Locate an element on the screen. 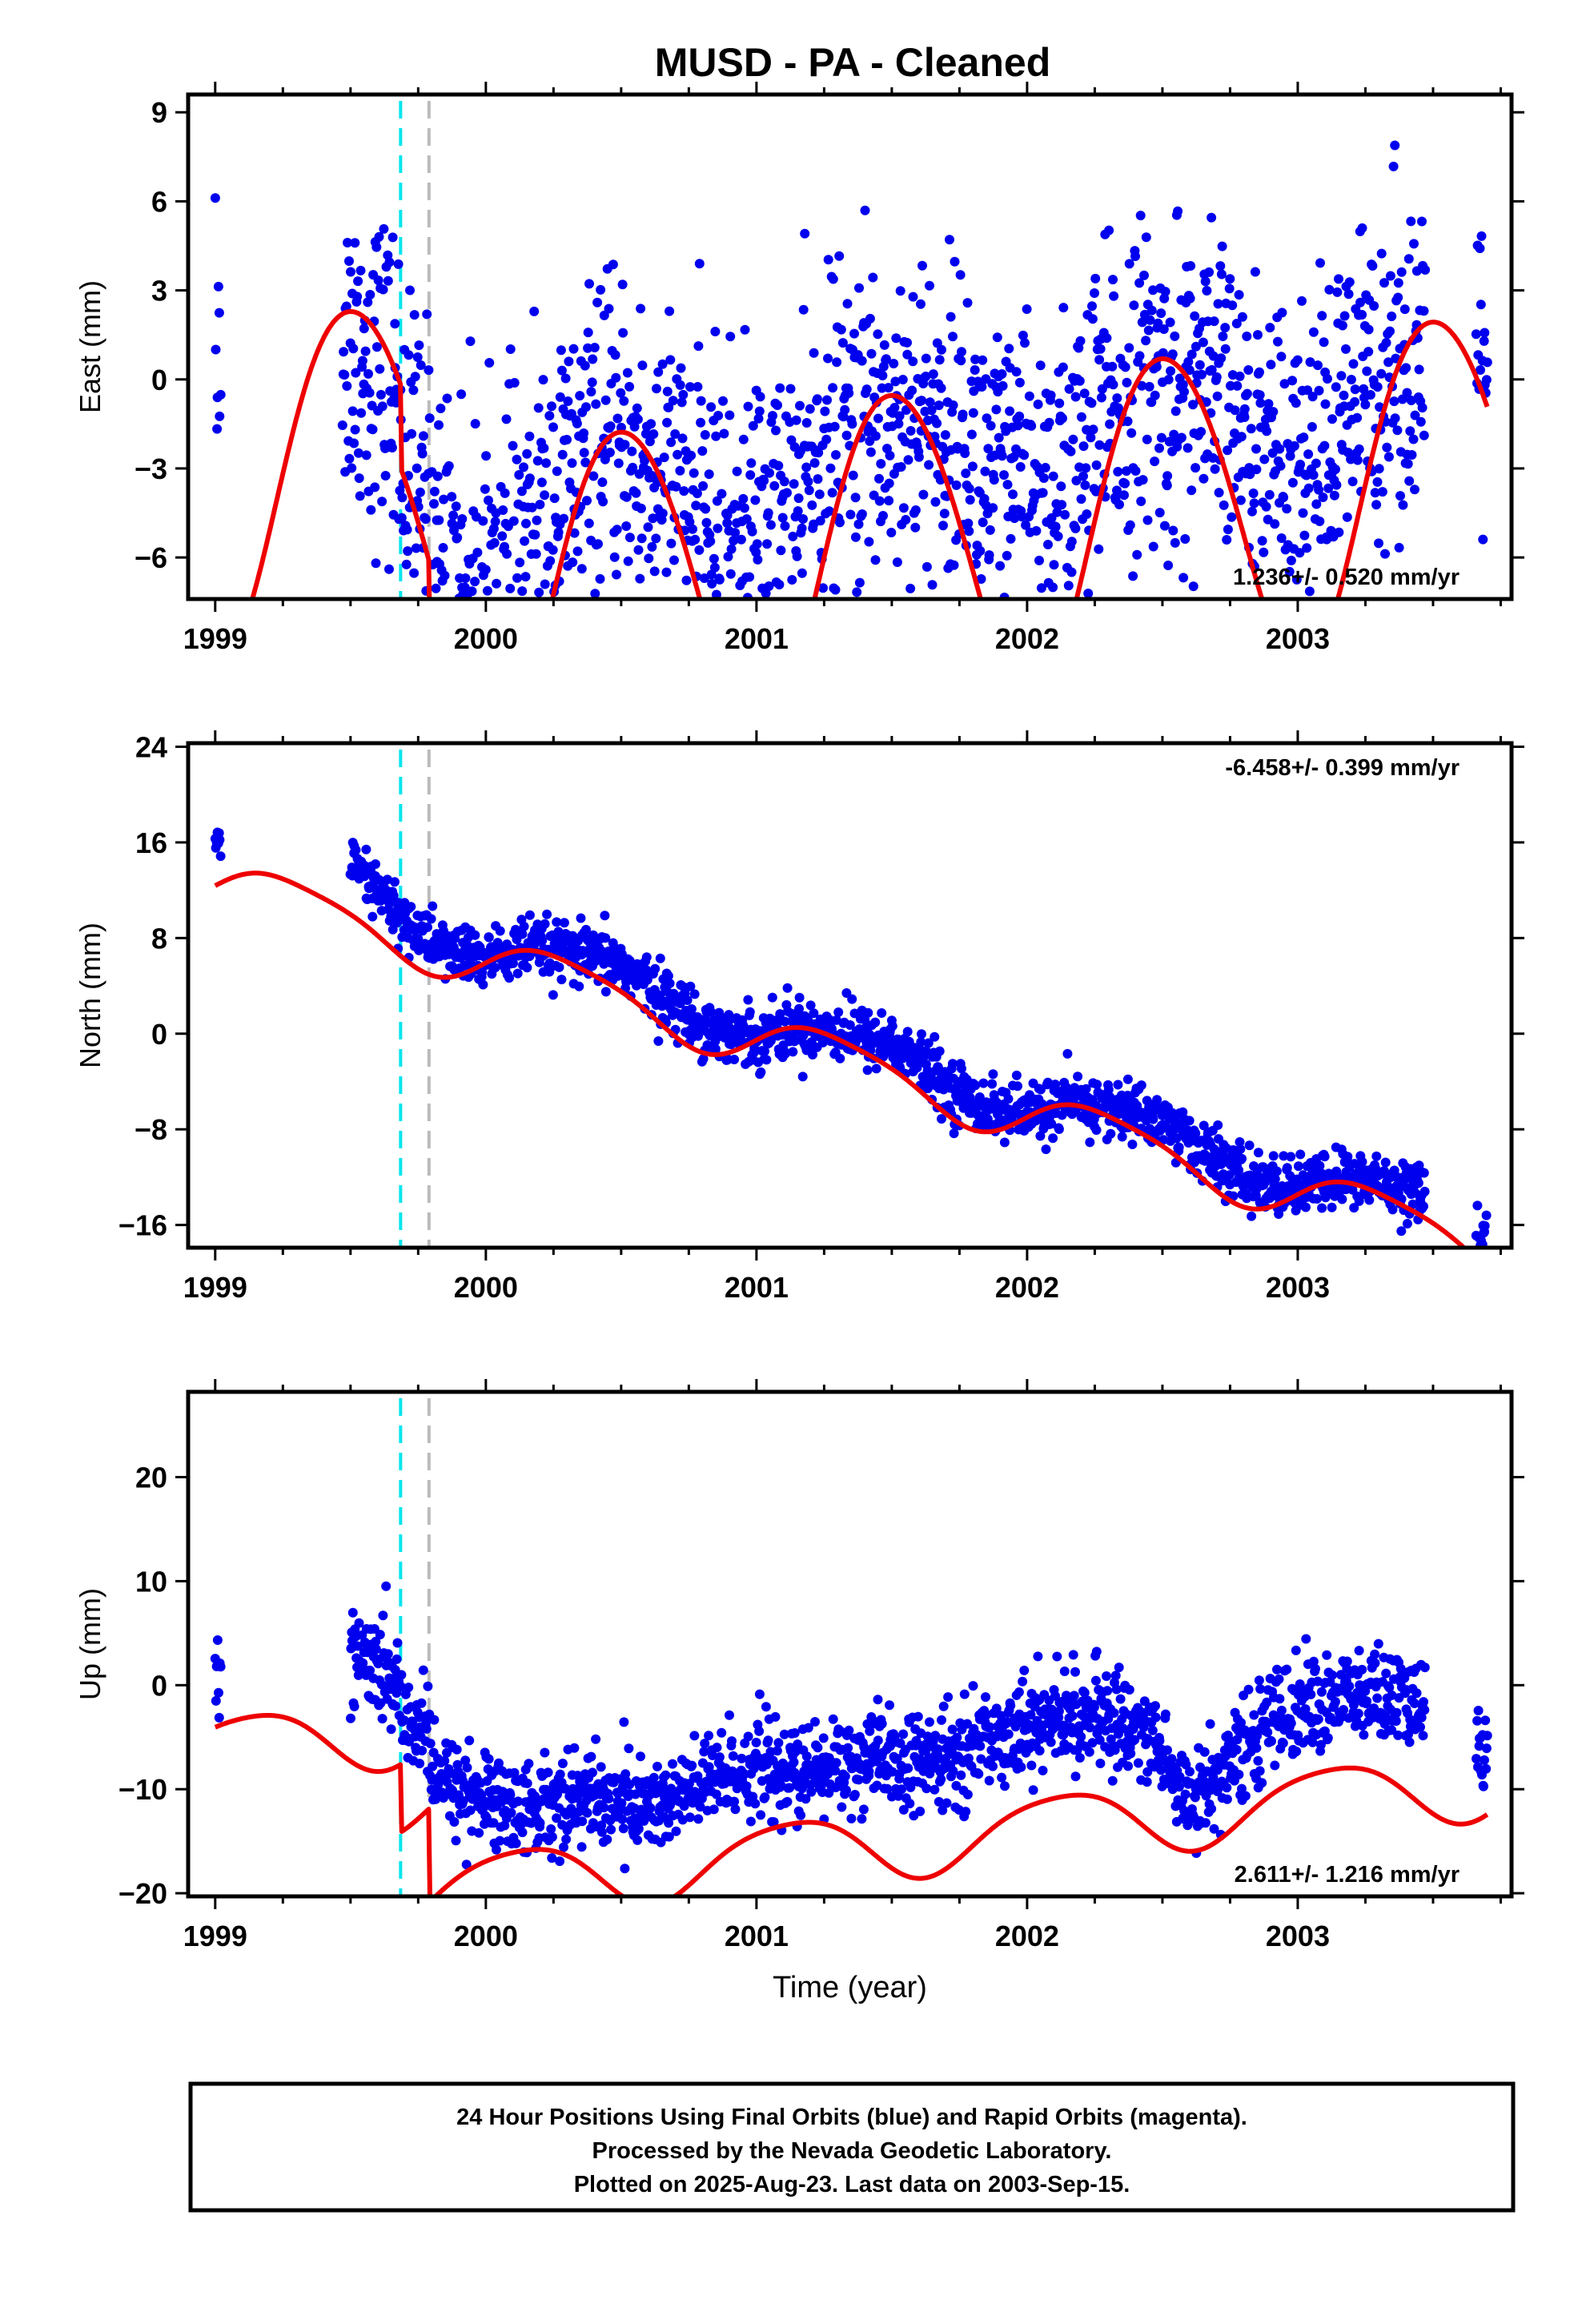 This screenshot has height=2324, width=1582. x-tick-label: 2003 is located at coordinates (1298, 638).